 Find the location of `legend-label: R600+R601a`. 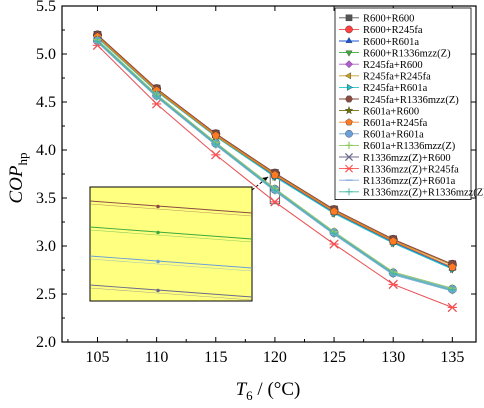

legend-label: R600+R601a is located at coordinates (391, 42).